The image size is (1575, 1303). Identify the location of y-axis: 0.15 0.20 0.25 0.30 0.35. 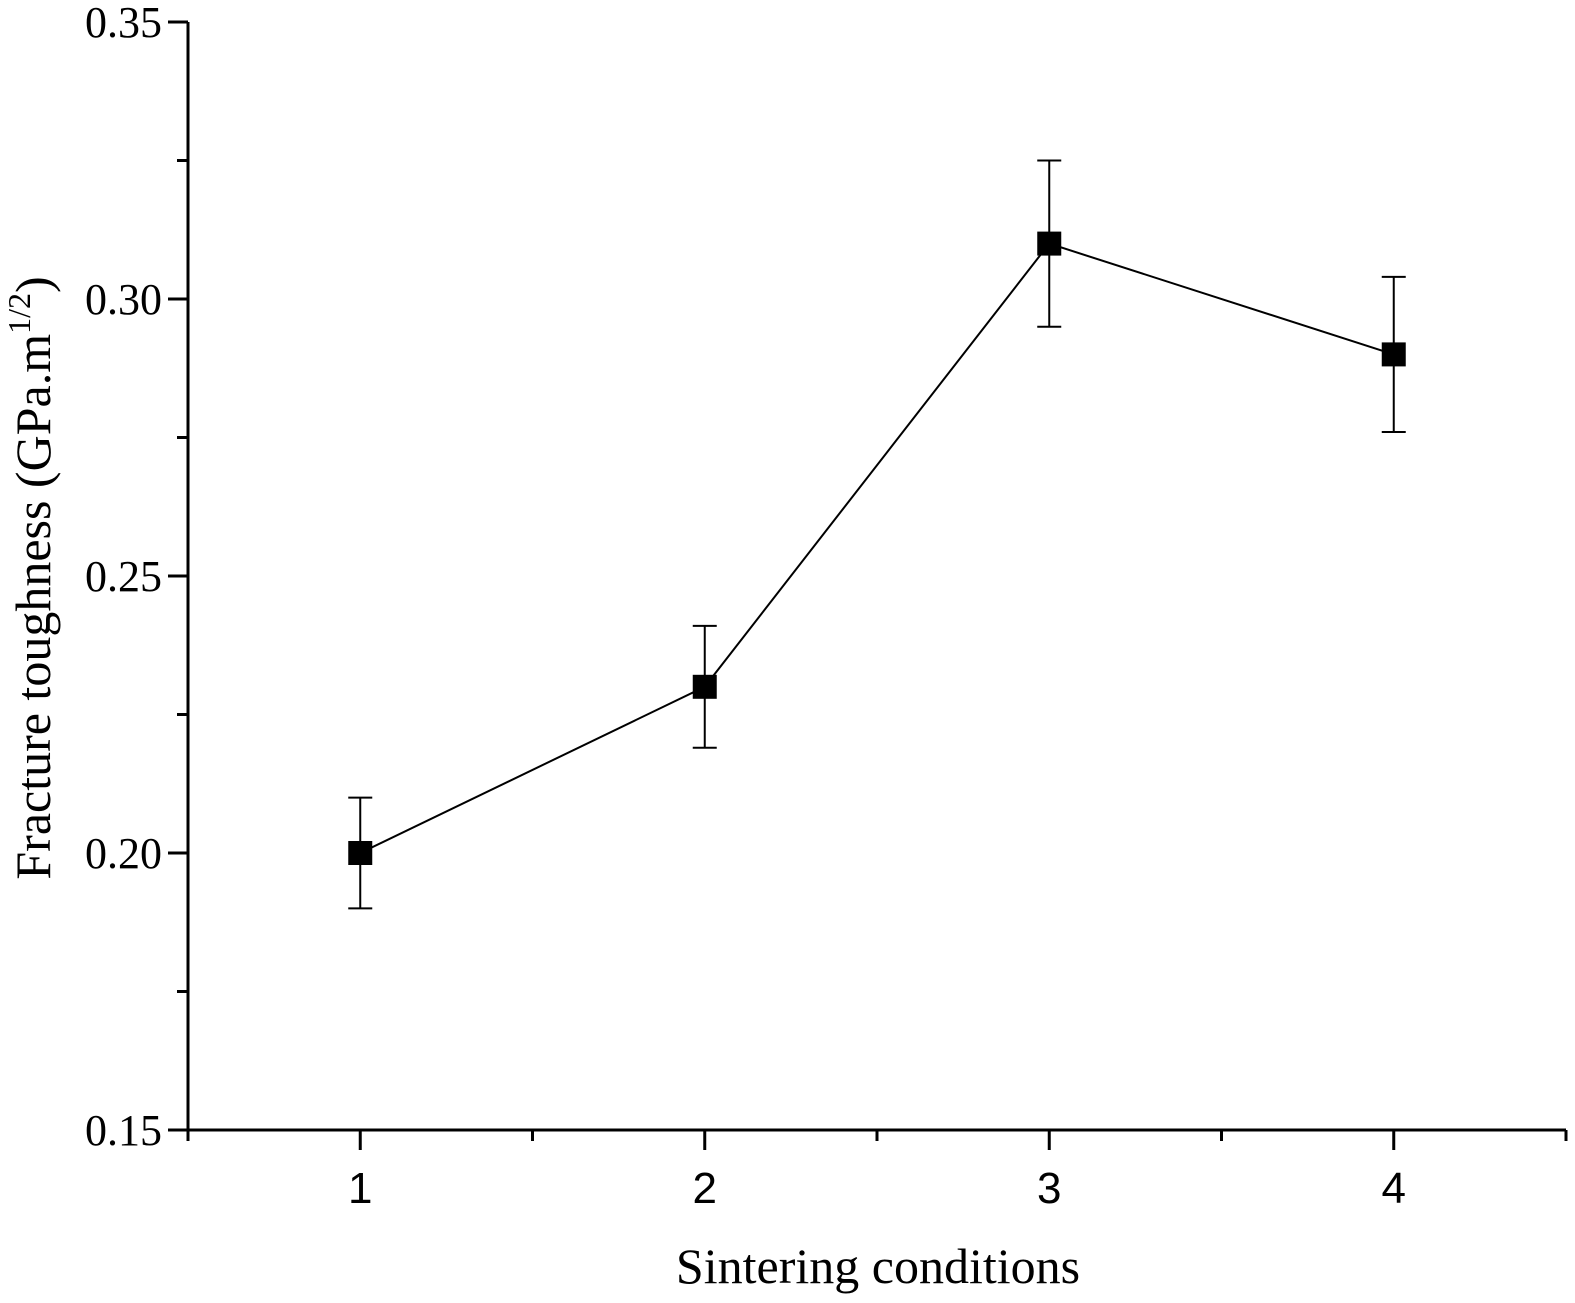
(137, 577).